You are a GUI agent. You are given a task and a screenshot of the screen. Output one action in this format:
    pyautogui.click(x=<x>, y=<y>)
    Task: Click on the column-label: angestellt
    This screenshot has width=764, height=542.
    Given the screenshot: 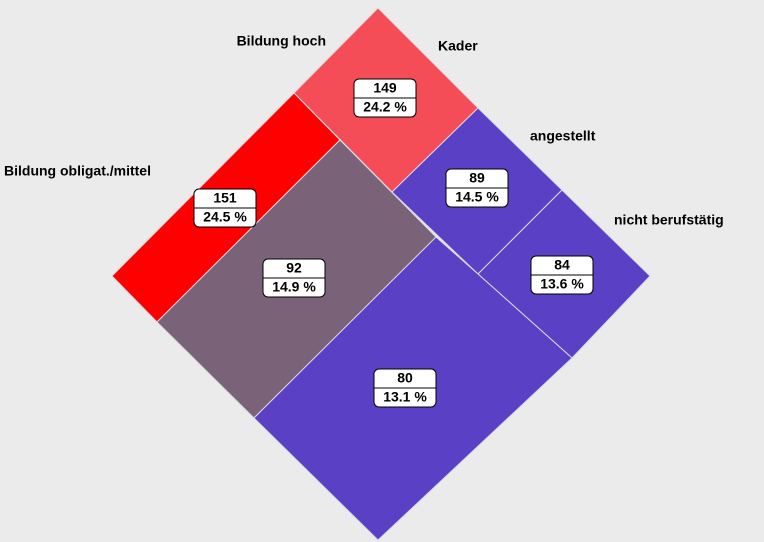 What is the action you would take?
    pyautogui.click(x=563, y=136)
    